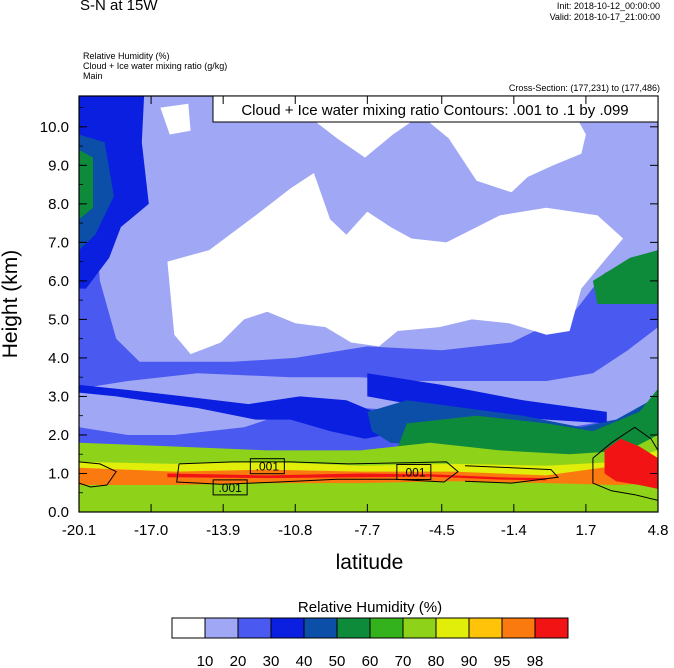  Describe the element at coordinates (584, 88) in the screenshot. I see `cross-section-label: Cross-Section: (177,231) to (177,486)` at that location.